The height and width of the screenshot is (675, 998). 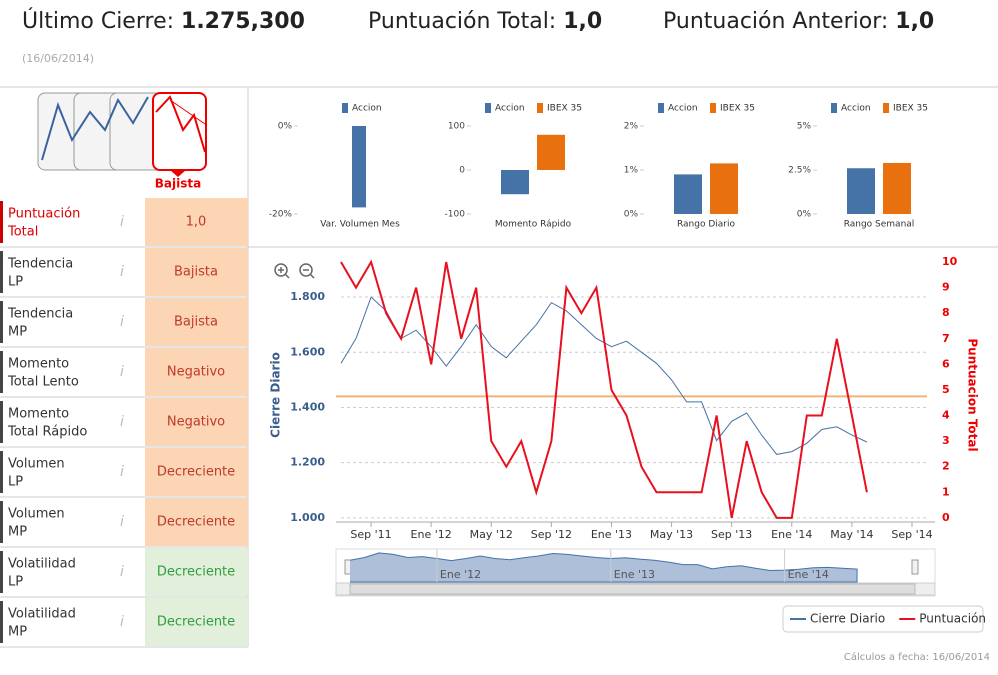 I want to click on row-label: Volumen, so click(x=36, y=514).